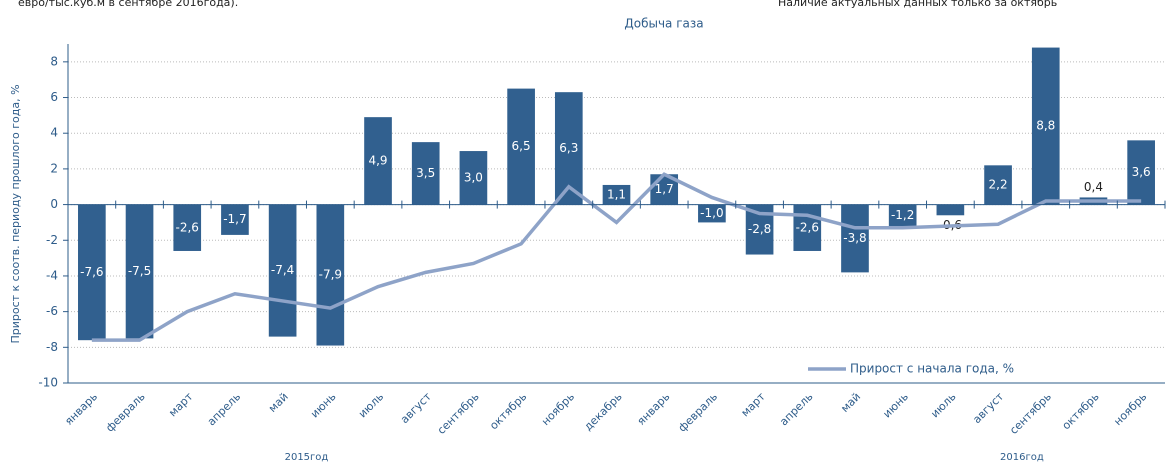  Describe the element at coordinates (759, 229) in the screenshot. I see `data-label: -2,8` at that location.